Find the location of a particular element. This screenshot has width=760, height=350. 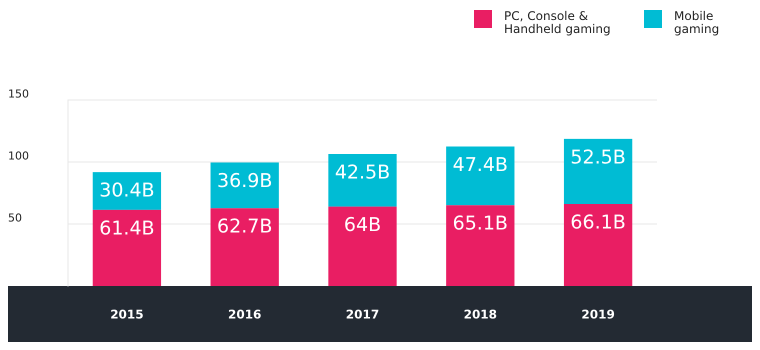

legend-label: PC, Console & Handheld gaming is located at coordinates (558, 22).